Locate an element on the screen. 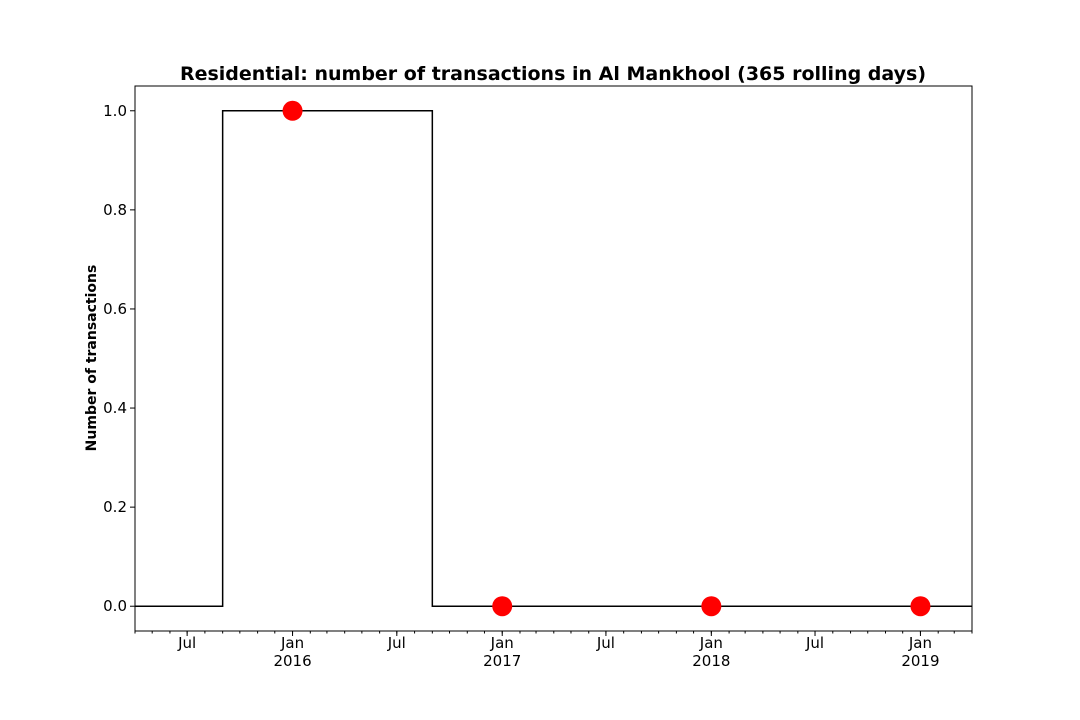  x-tick-year-label: 2017 is located at coordinates (502, 661).